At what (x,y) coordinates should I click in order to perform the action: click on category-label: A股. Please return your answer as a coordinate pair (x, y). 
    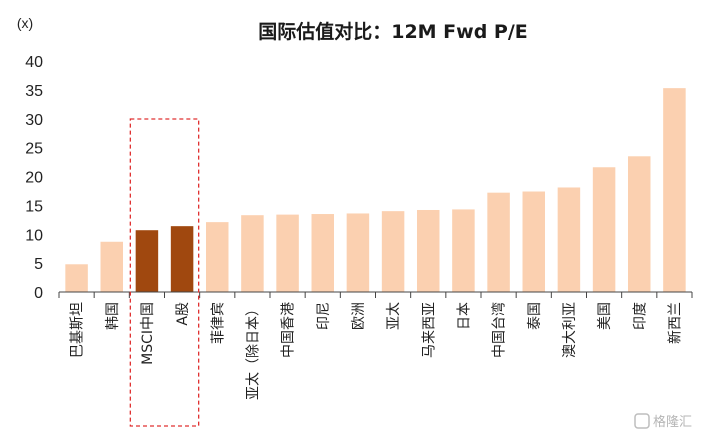
    Looking at the image, I should click on (183, 314).